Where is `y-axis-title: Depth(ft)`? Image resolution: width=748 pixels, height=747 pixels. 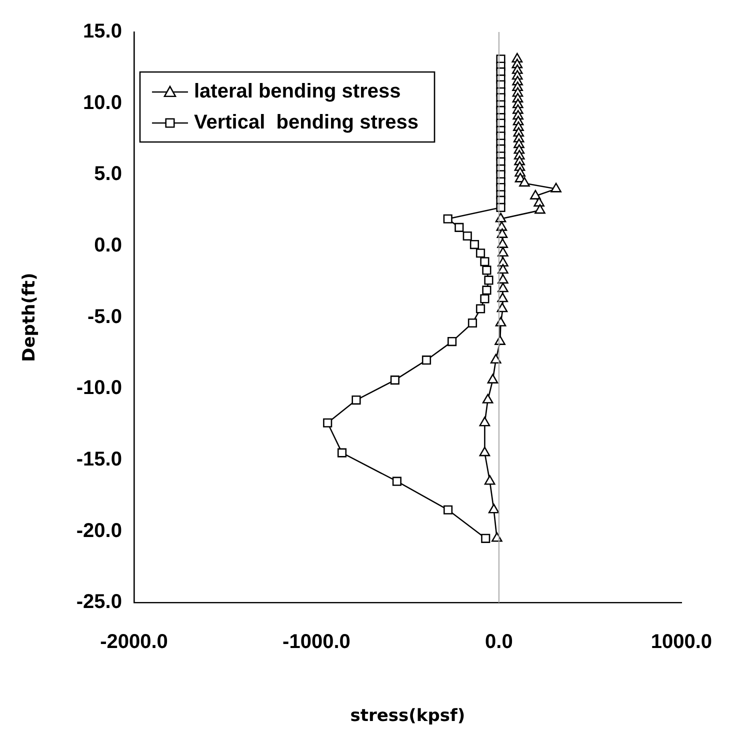 y-axis-title: Depth(ft) is located at coordinates (30, 317).